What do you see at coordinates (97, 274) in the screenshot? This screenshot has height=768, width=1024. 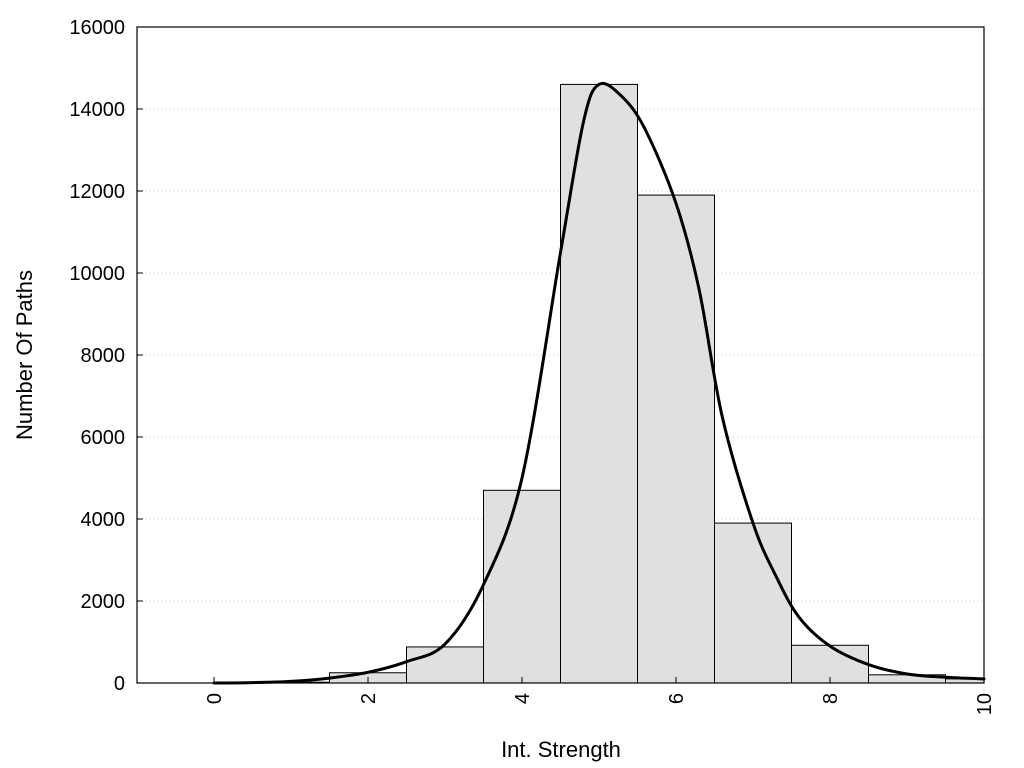 I see `y-tick-label: 10000` at bounding box center [97, 274].